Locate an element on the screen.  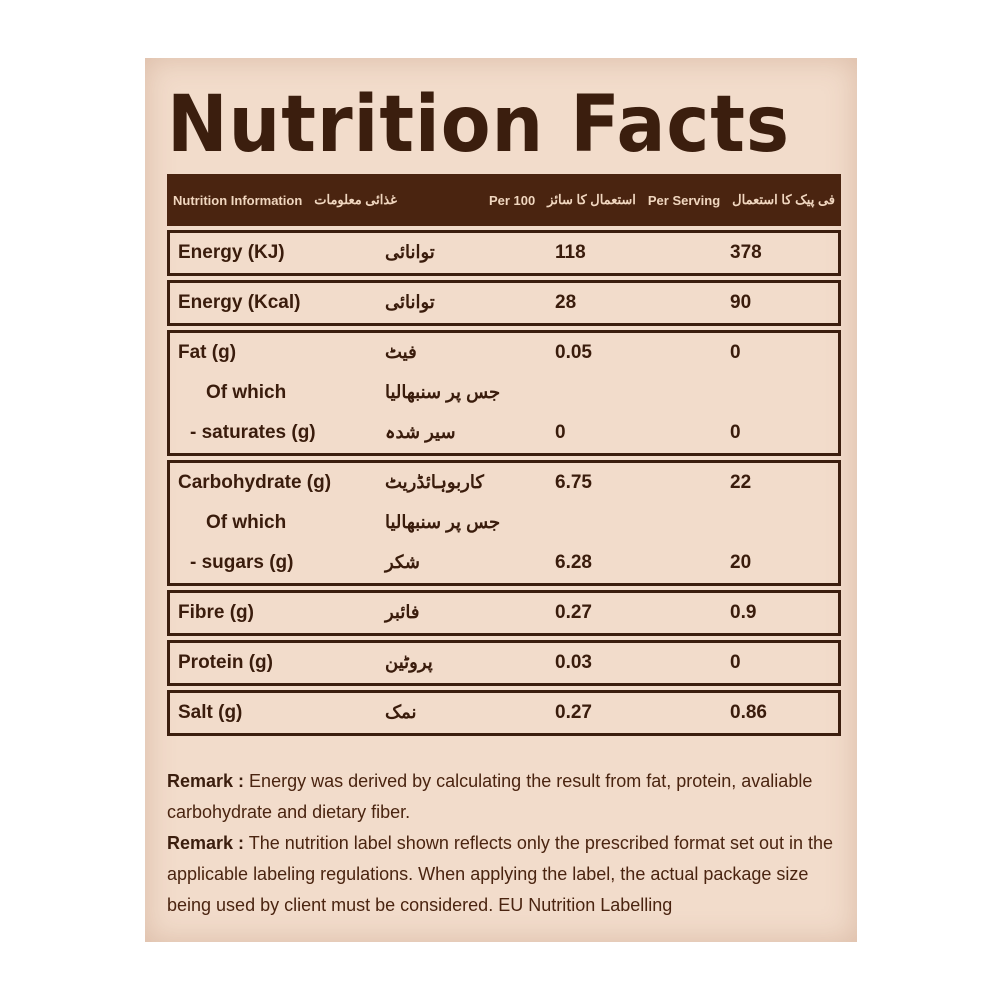
per100-value: 0.05 is located at coordinates (573, 352).